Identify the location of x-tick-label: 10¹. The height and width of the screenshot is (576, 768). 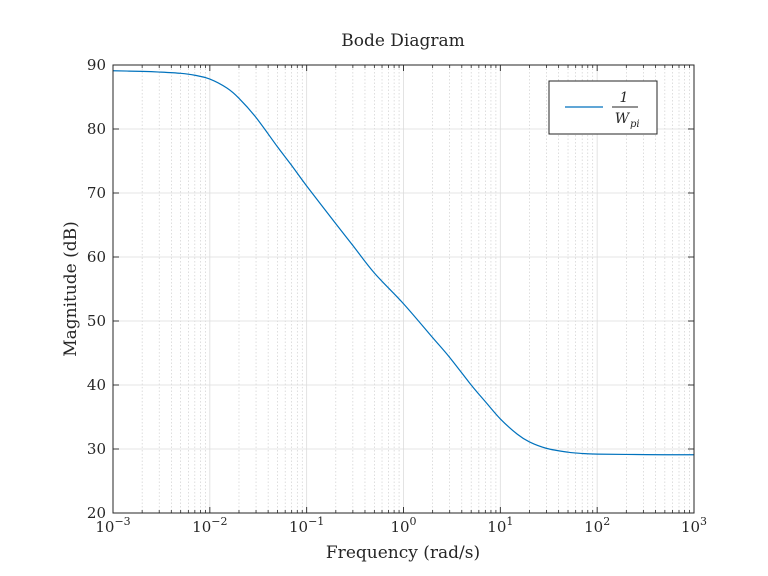
(500, 525).